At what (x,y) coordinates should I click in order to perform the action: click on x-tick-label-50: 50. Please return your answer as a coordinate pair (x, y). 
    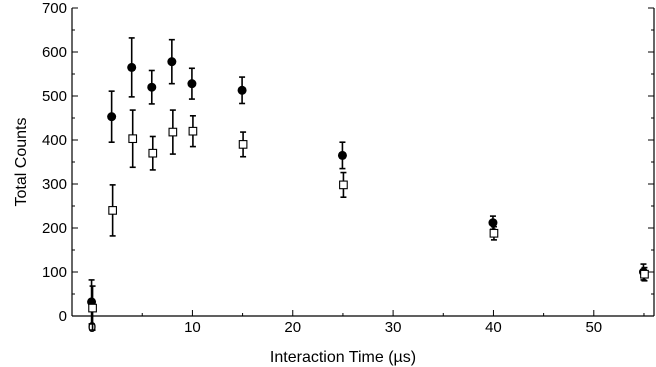
    Looking at the image, I should click on (593, 327).